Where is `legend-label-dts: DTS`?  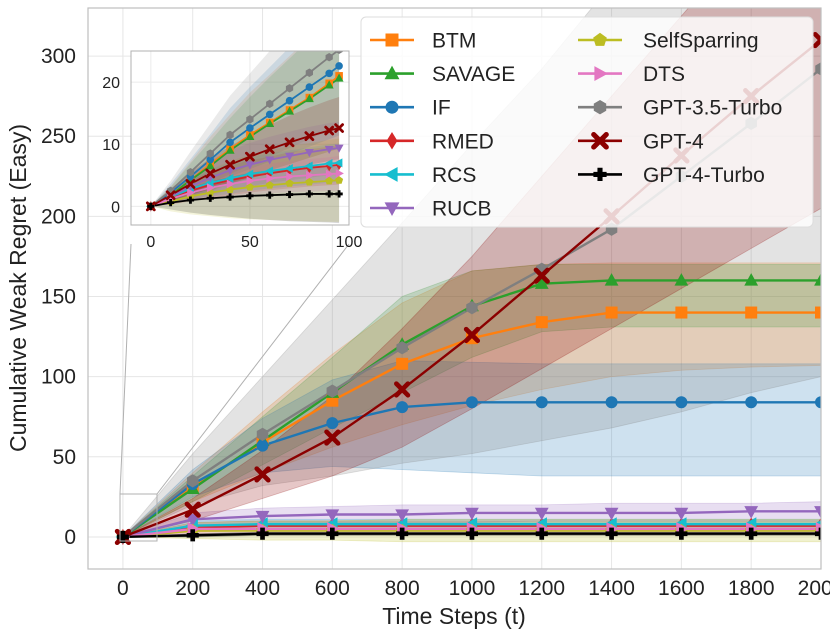
legend-label-dts: DTS is located at coordinates (664, 74).